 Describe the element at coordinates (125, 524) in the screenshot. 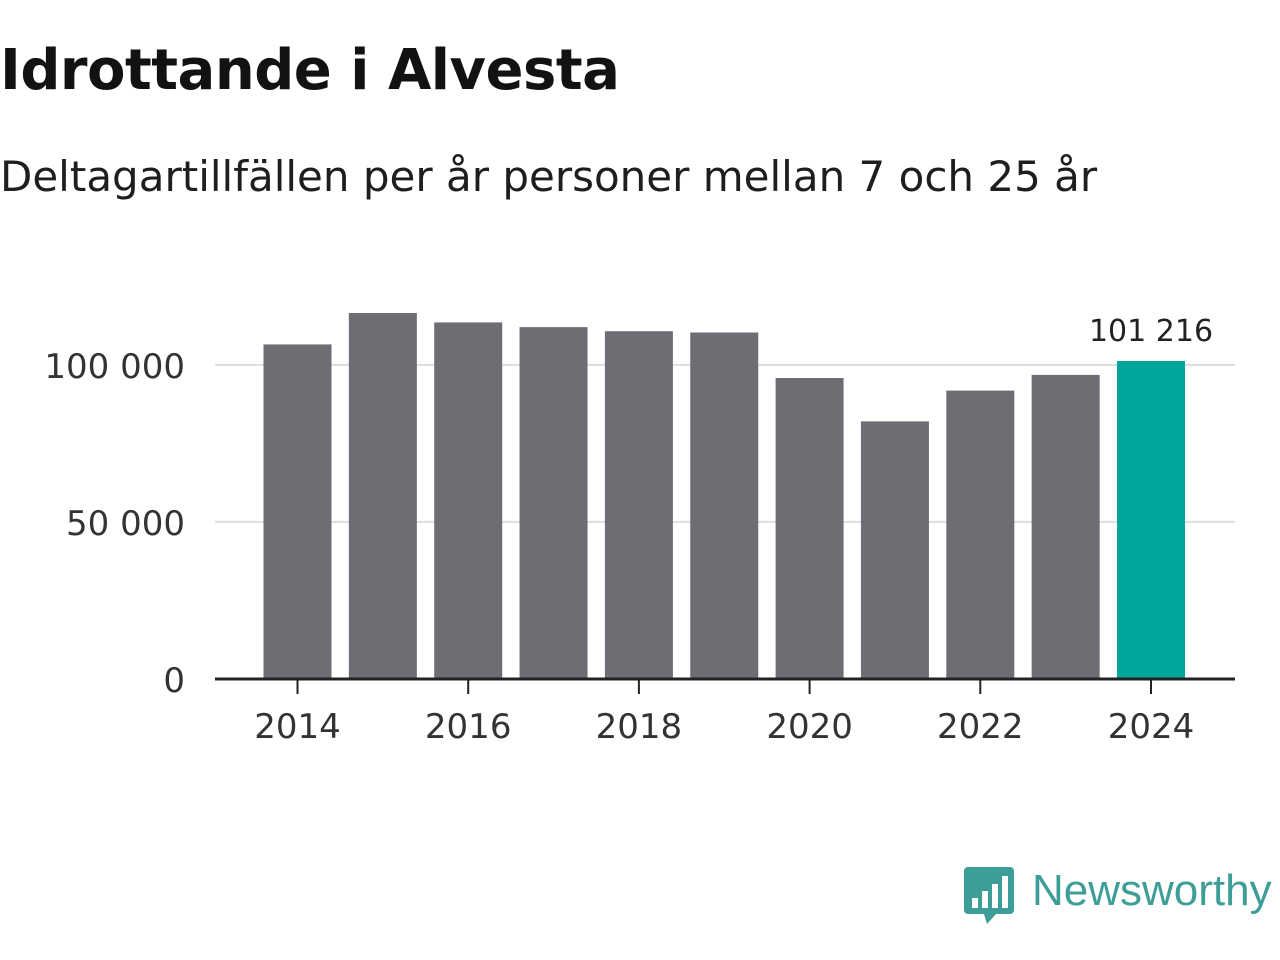

I see `y-tick-label: 50 000` at that location.